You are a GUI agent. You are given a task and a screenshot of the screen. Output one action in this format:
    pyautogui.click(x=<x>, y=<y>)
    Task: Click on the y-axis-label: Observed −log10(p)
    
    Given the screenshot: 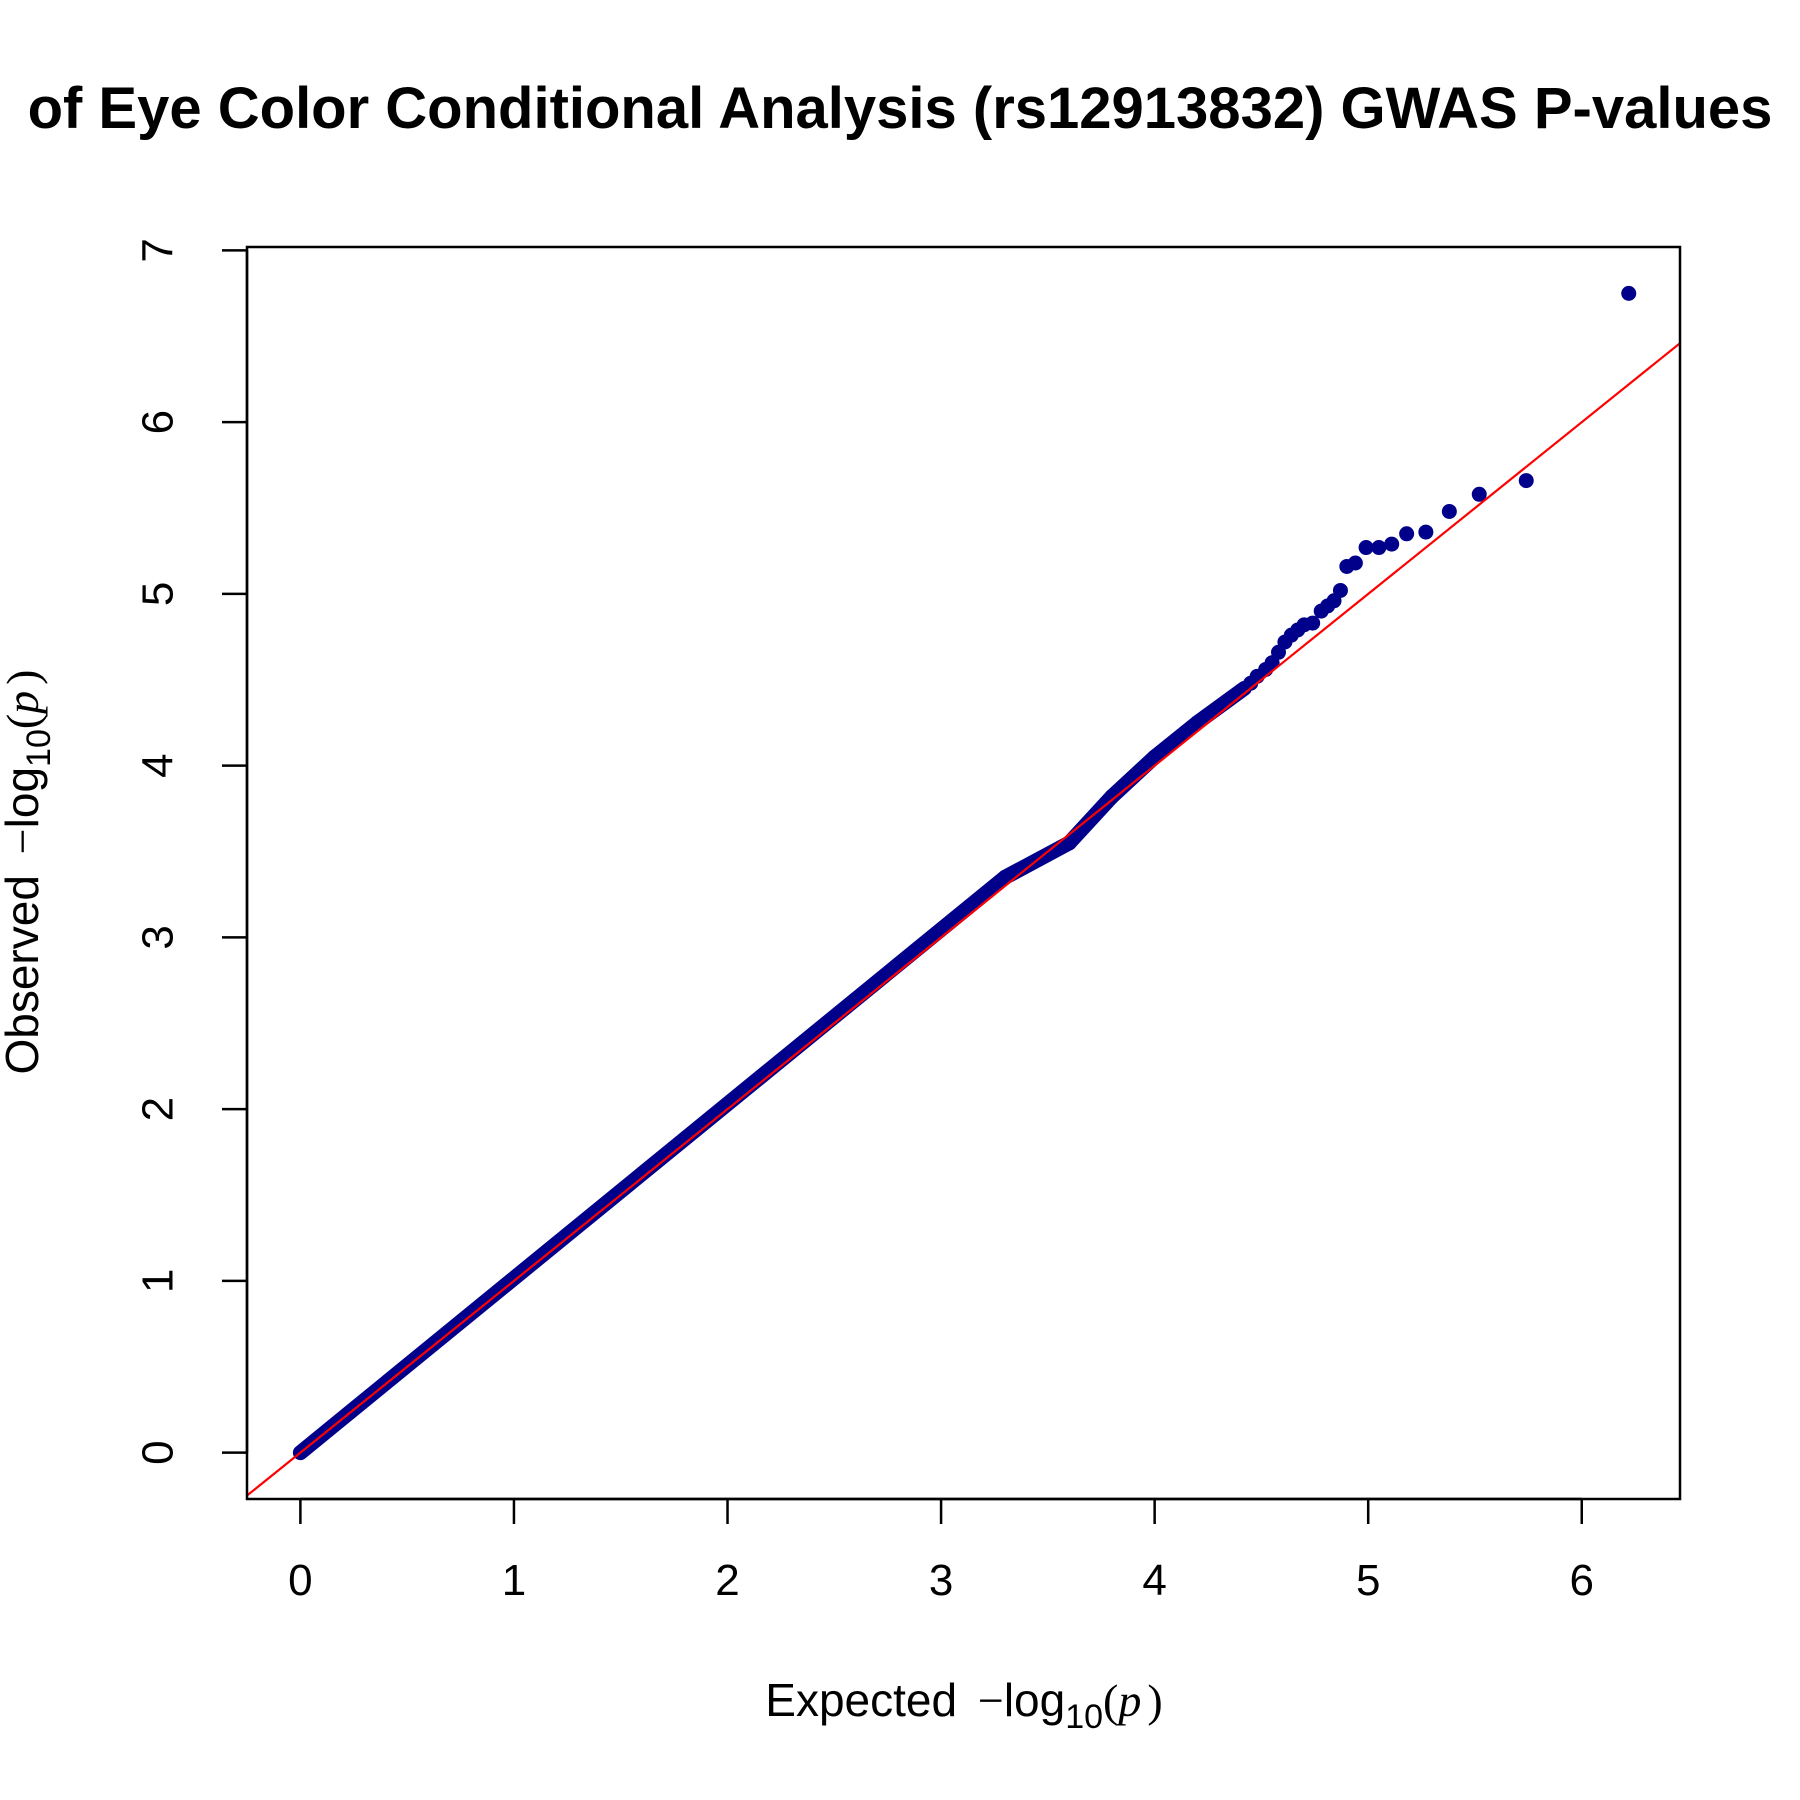 What is the action you would take?
    pyautogui.click(x=29, y=871)
    